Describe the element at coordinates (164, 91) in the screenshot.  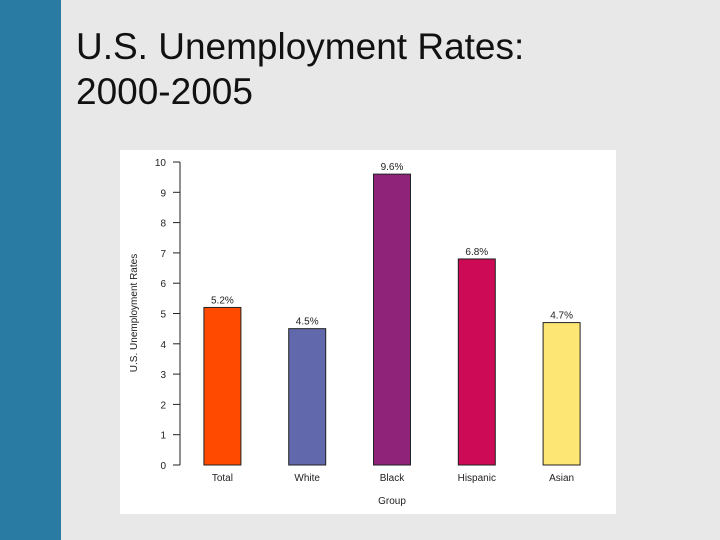
I see `slide-title-line-2: 2000-2005` at that location.